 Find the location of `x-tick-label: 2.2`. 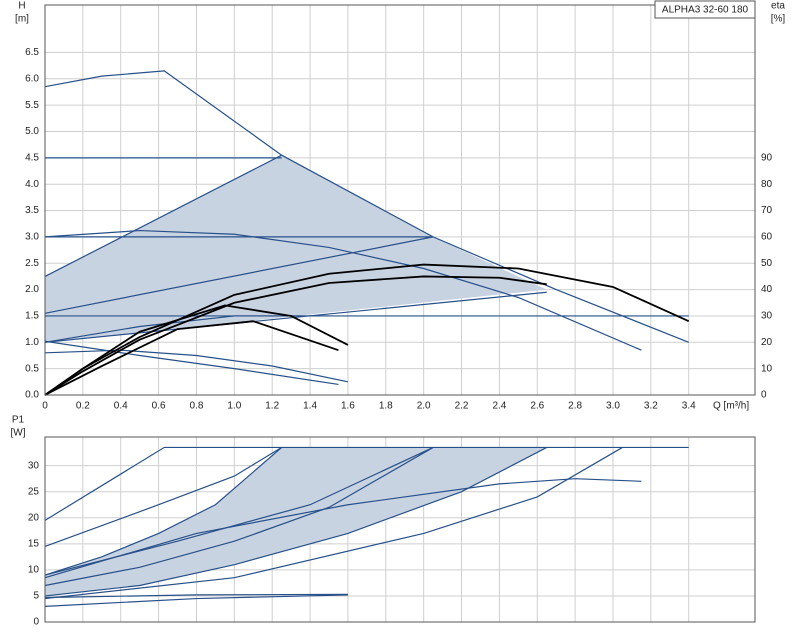

x-tick-label: 2.2 is located at coordinates (462, 406).